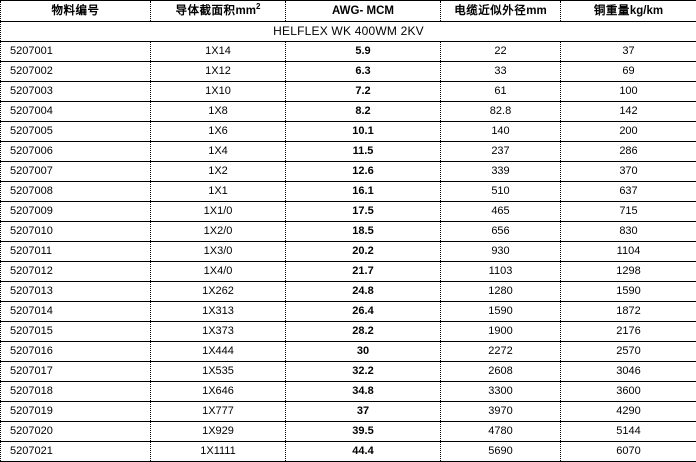 The width and height of the screenshot is (696, 462). Describe the element at coordinates (501, 92) in the screenshot. I see `cell-cable-diameter: 61` at that location.